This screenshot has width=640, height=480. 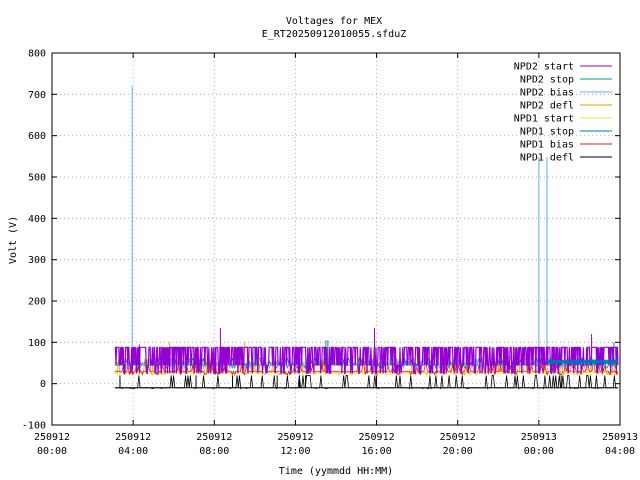 What do you see at coordinates (544, 119) in the screenshot?
I see `legend-label: NPD1 start` at bounding box center [544, 119].